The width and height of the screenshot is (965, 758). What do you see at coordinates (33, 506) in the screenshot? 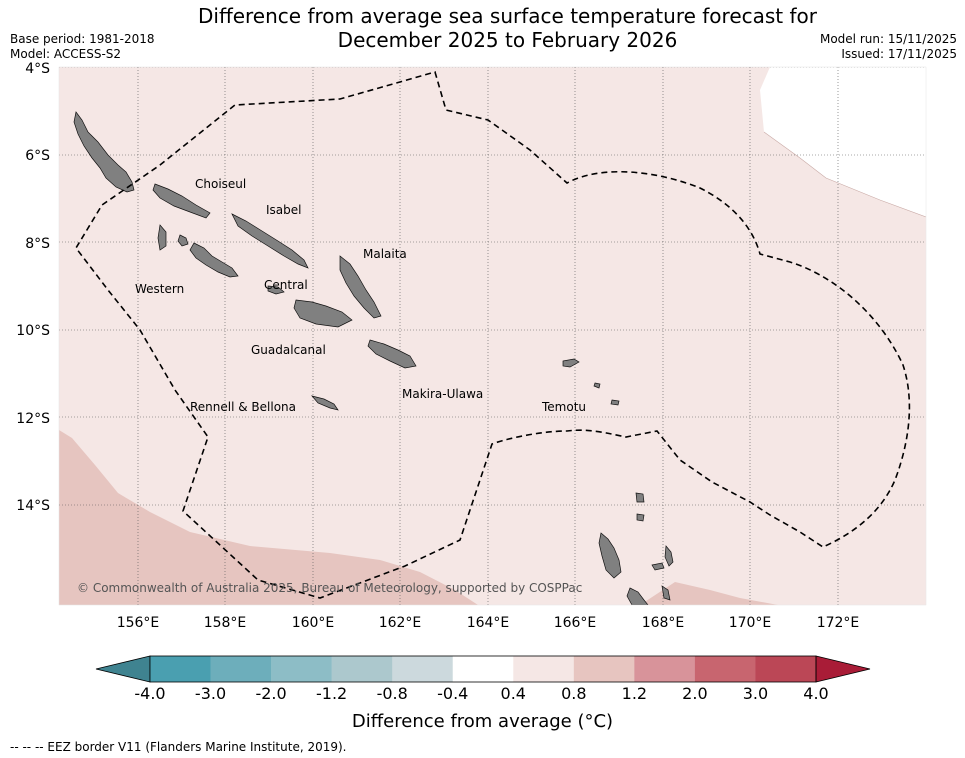
I see `lat-tick-14s: 14°S` at bounding box center [33, 506].